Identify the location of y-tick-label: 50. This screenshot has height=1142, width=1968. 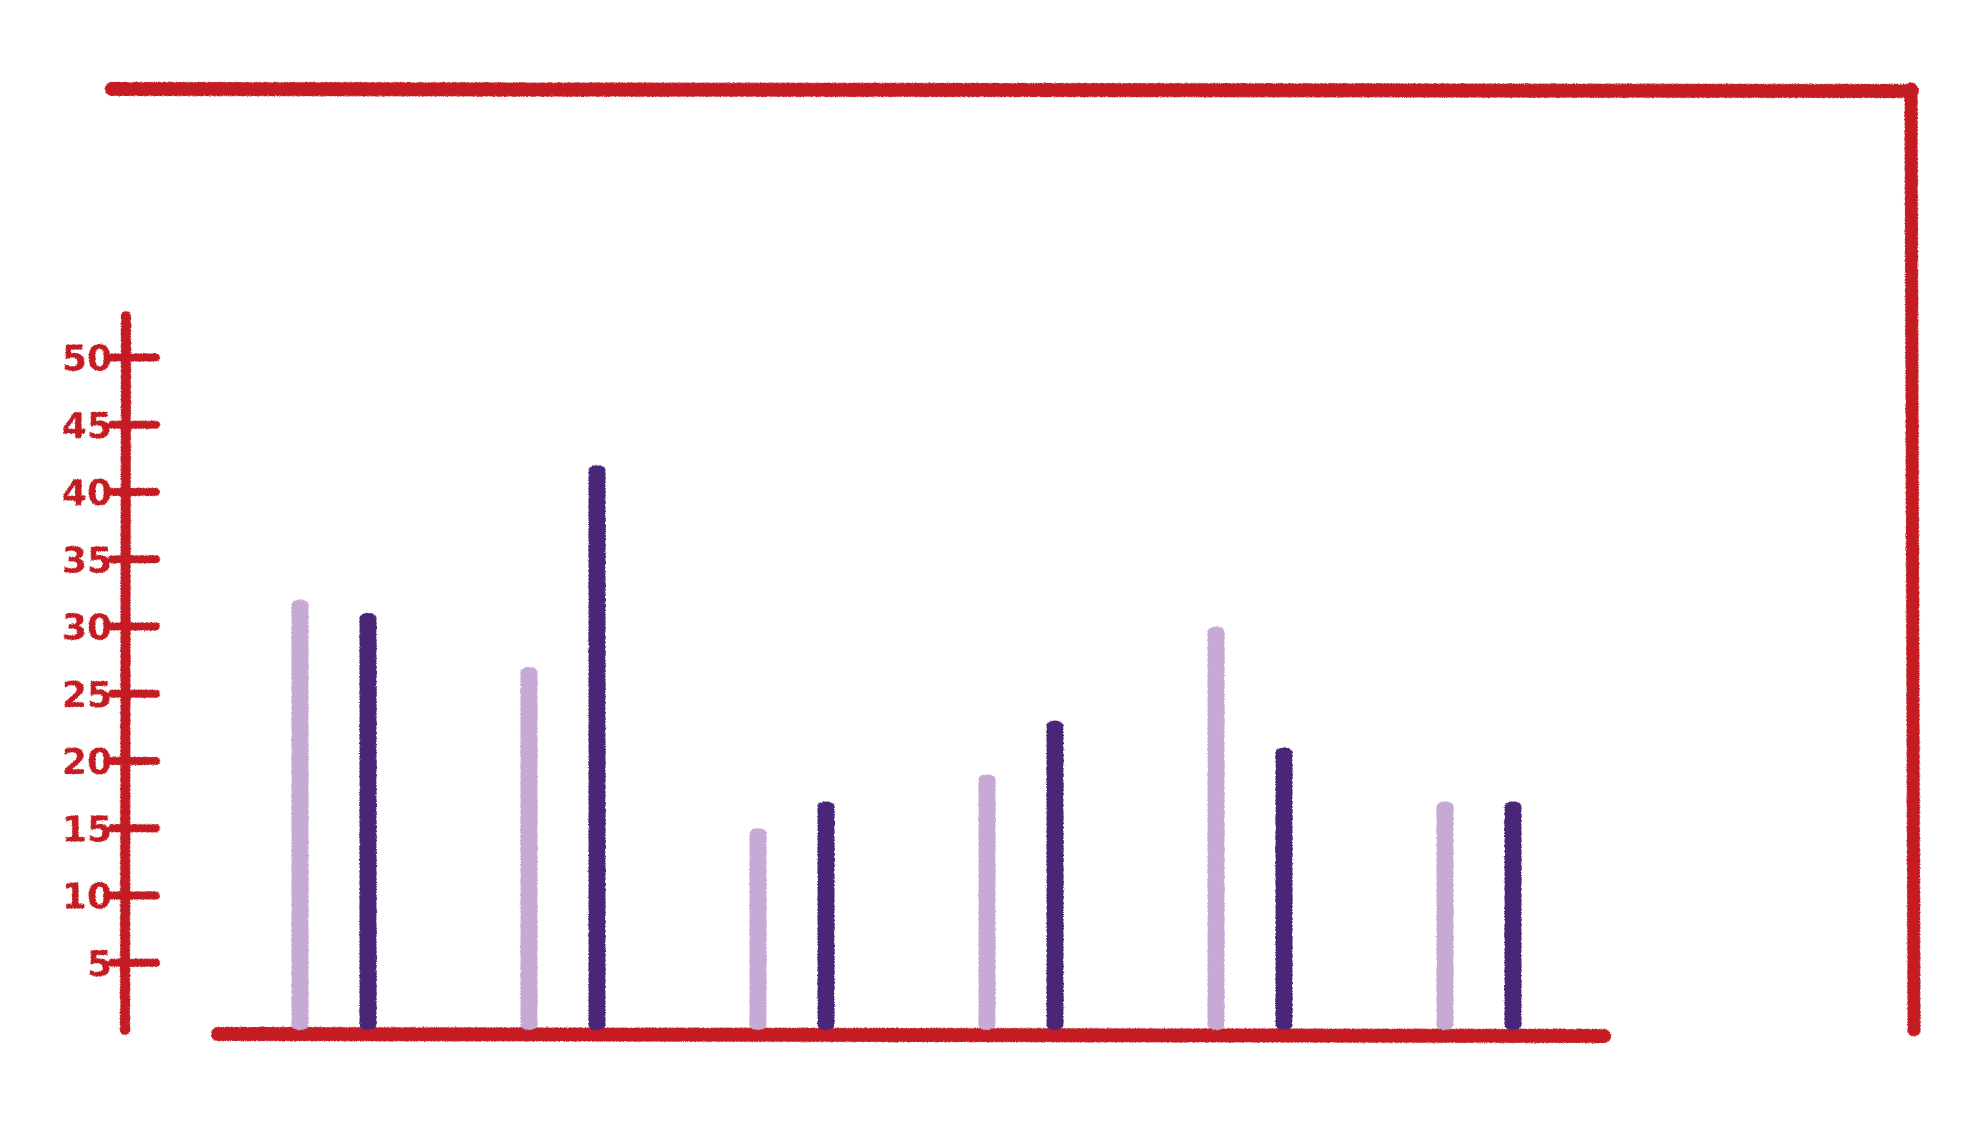
(87, 359).